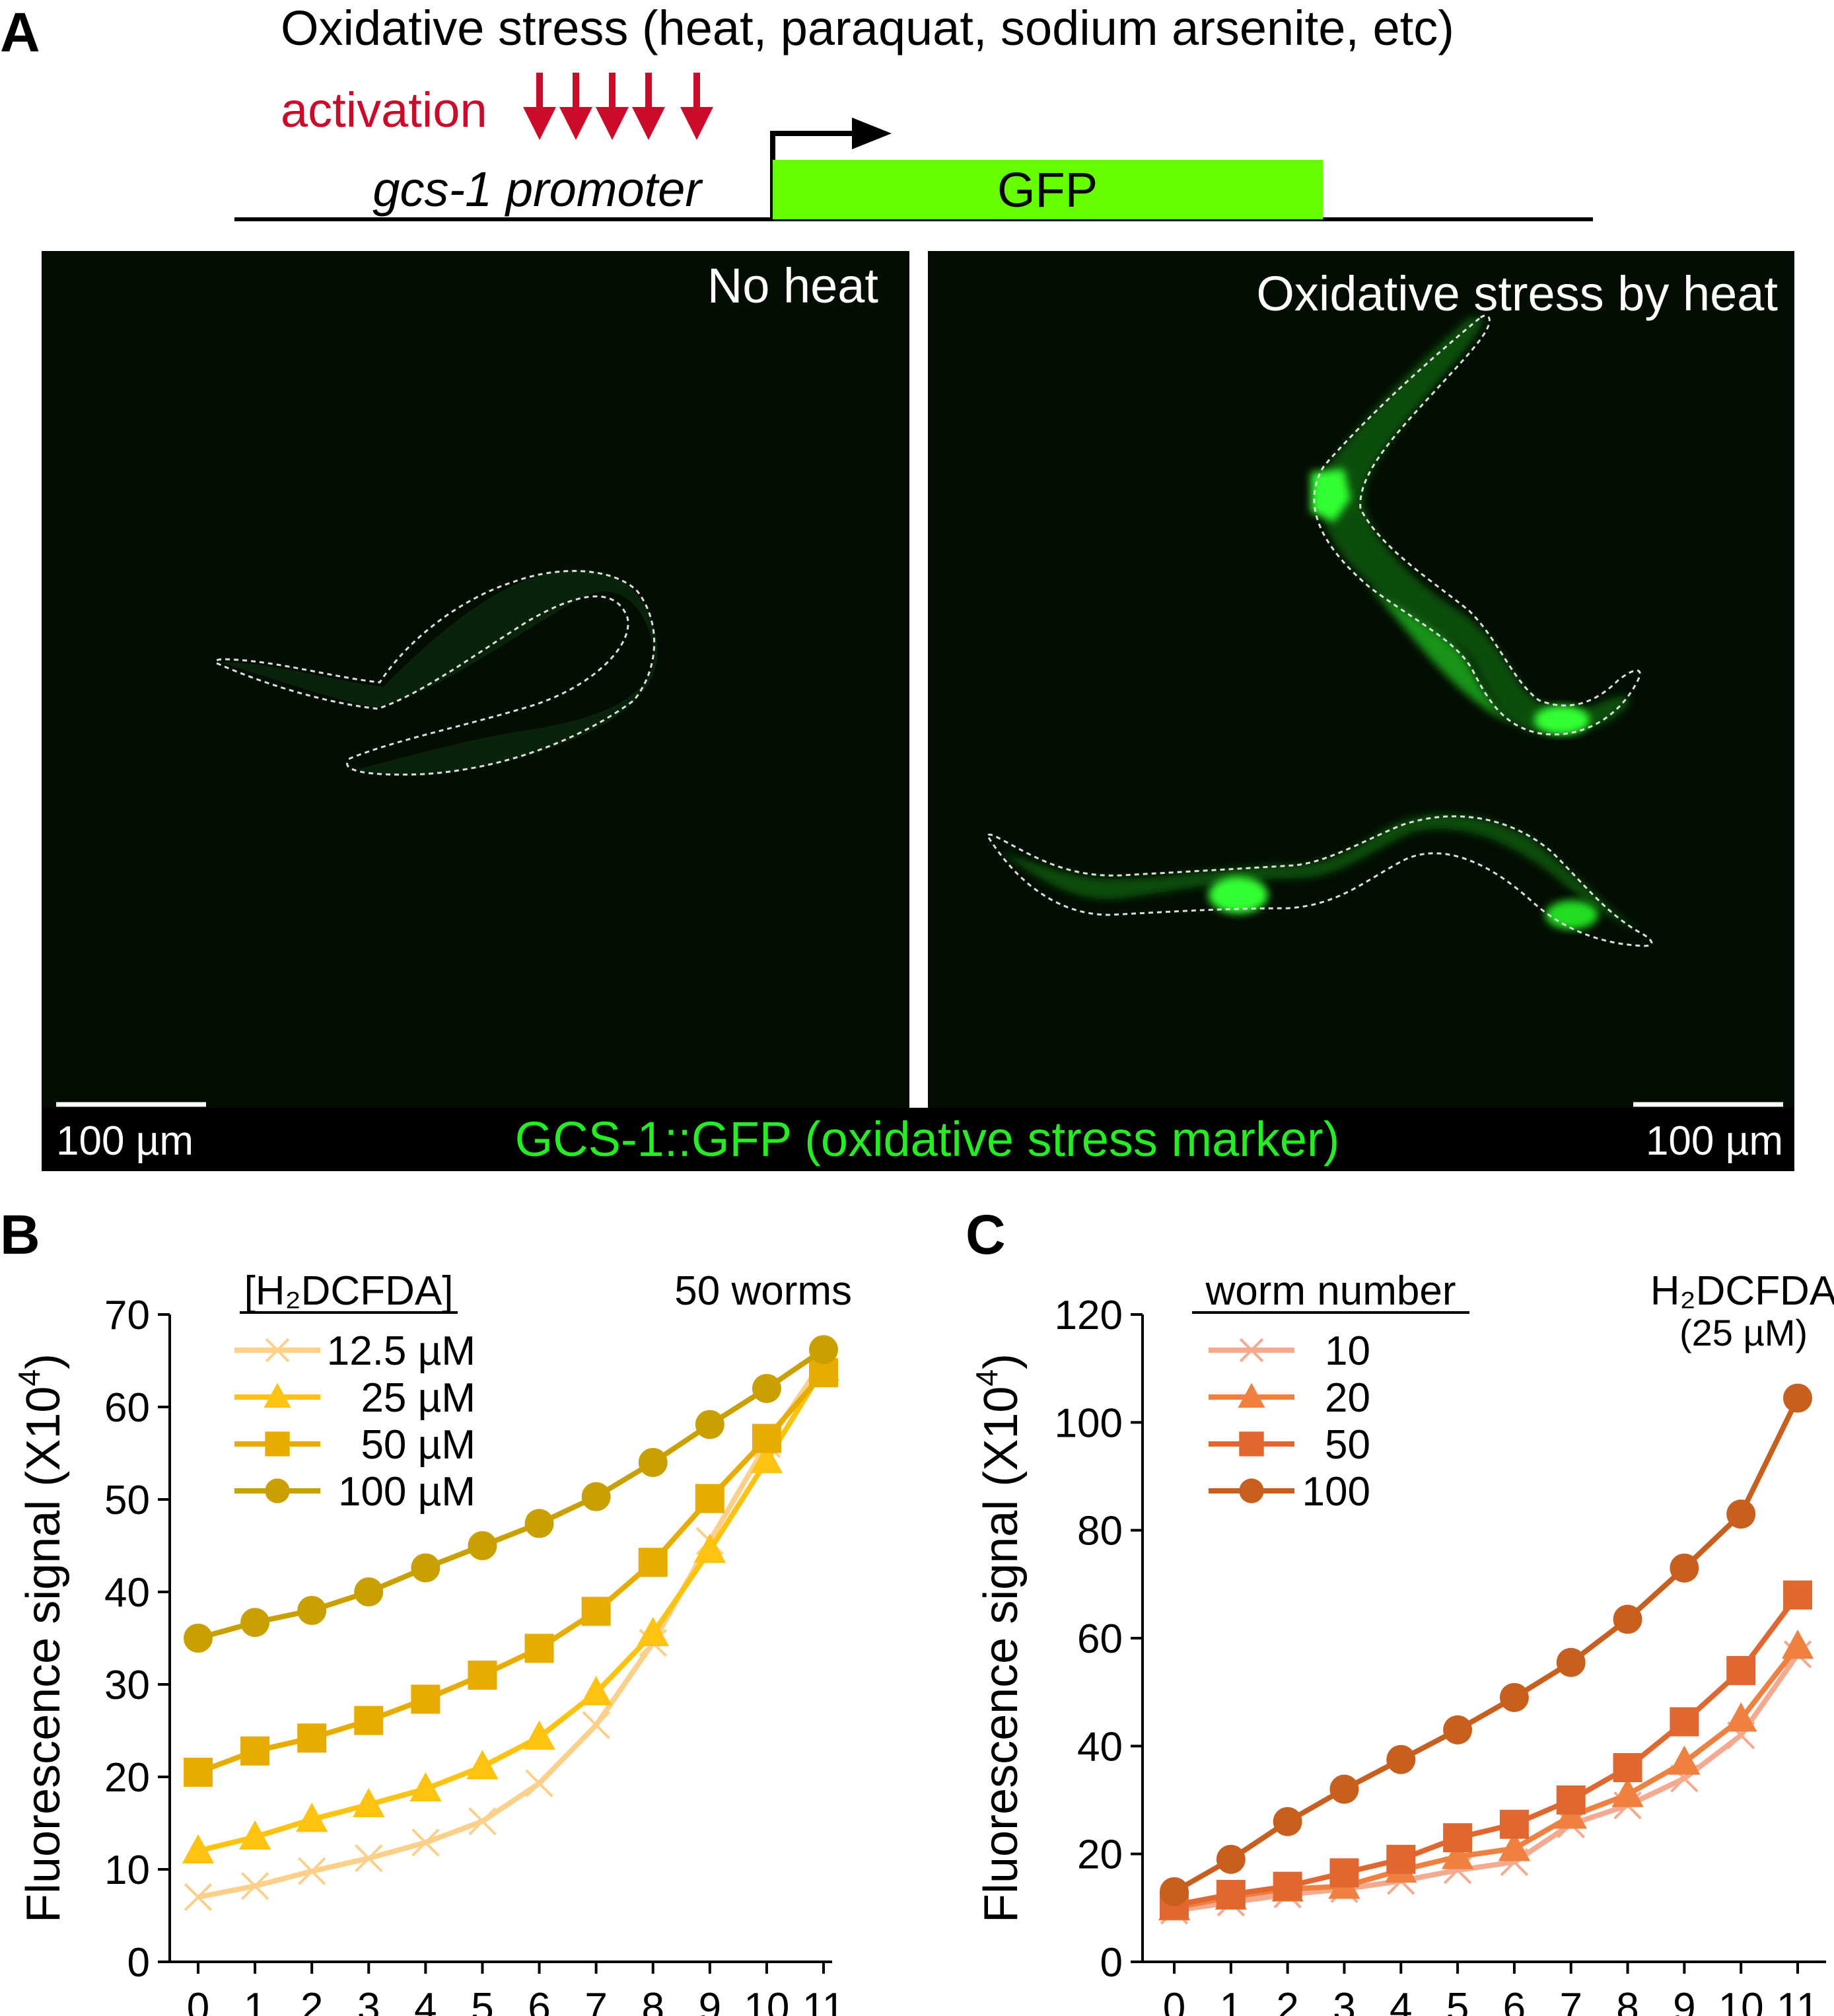 The image size is (1834, 2016). Describe the element at coordinates (1517, 293) in the screenshot. I see `heat-label: Oxidative stress by heat` at that location.